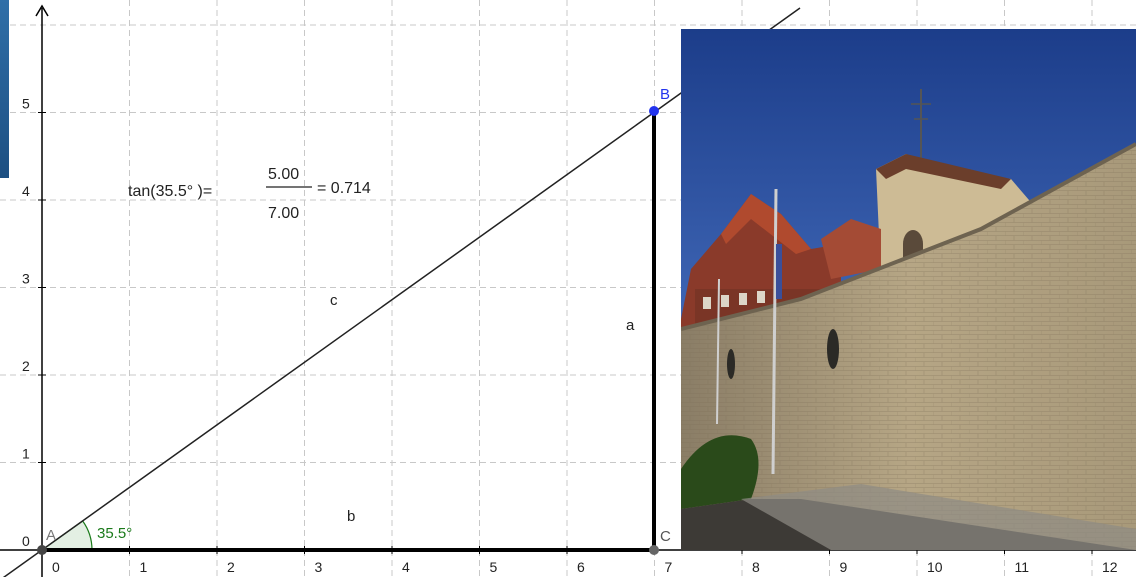 The height and width of the screenshot is (577, 1136). Describe the element at coordinates (334, 300) in the screenshot. I see `side-c-label: c` at that location.